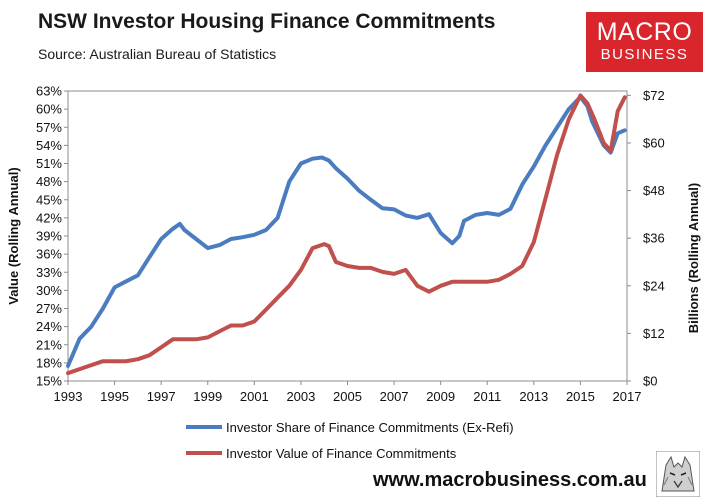 This screenshot has height=503, width=709. Describe the element at coordinates (161, 396) in the screenshot. I see `x-tick-label: 1997` at that location.